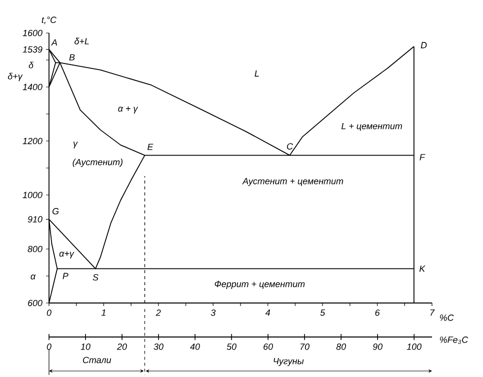 The height and width of the screenshot is (377, 483). What do you see at coordinates (454, 340) in the screenshot?
I see `x2-axis-title: %Fe$_{3}$C` at bounding box center [454, 340].